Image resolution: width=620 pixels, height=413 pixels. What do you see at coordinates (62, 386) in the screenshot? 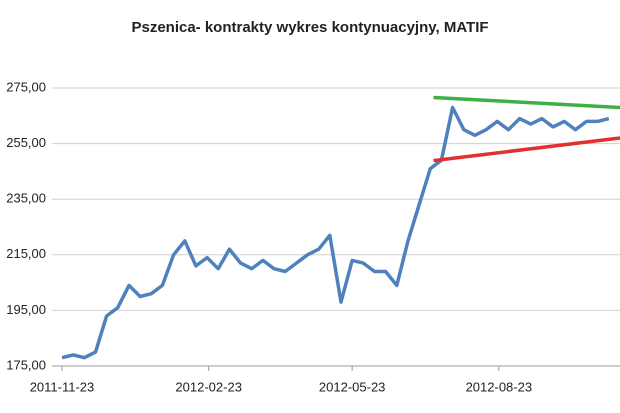
I see `x-tick-label: 2011-11-23` at bounding box center [62, 386].